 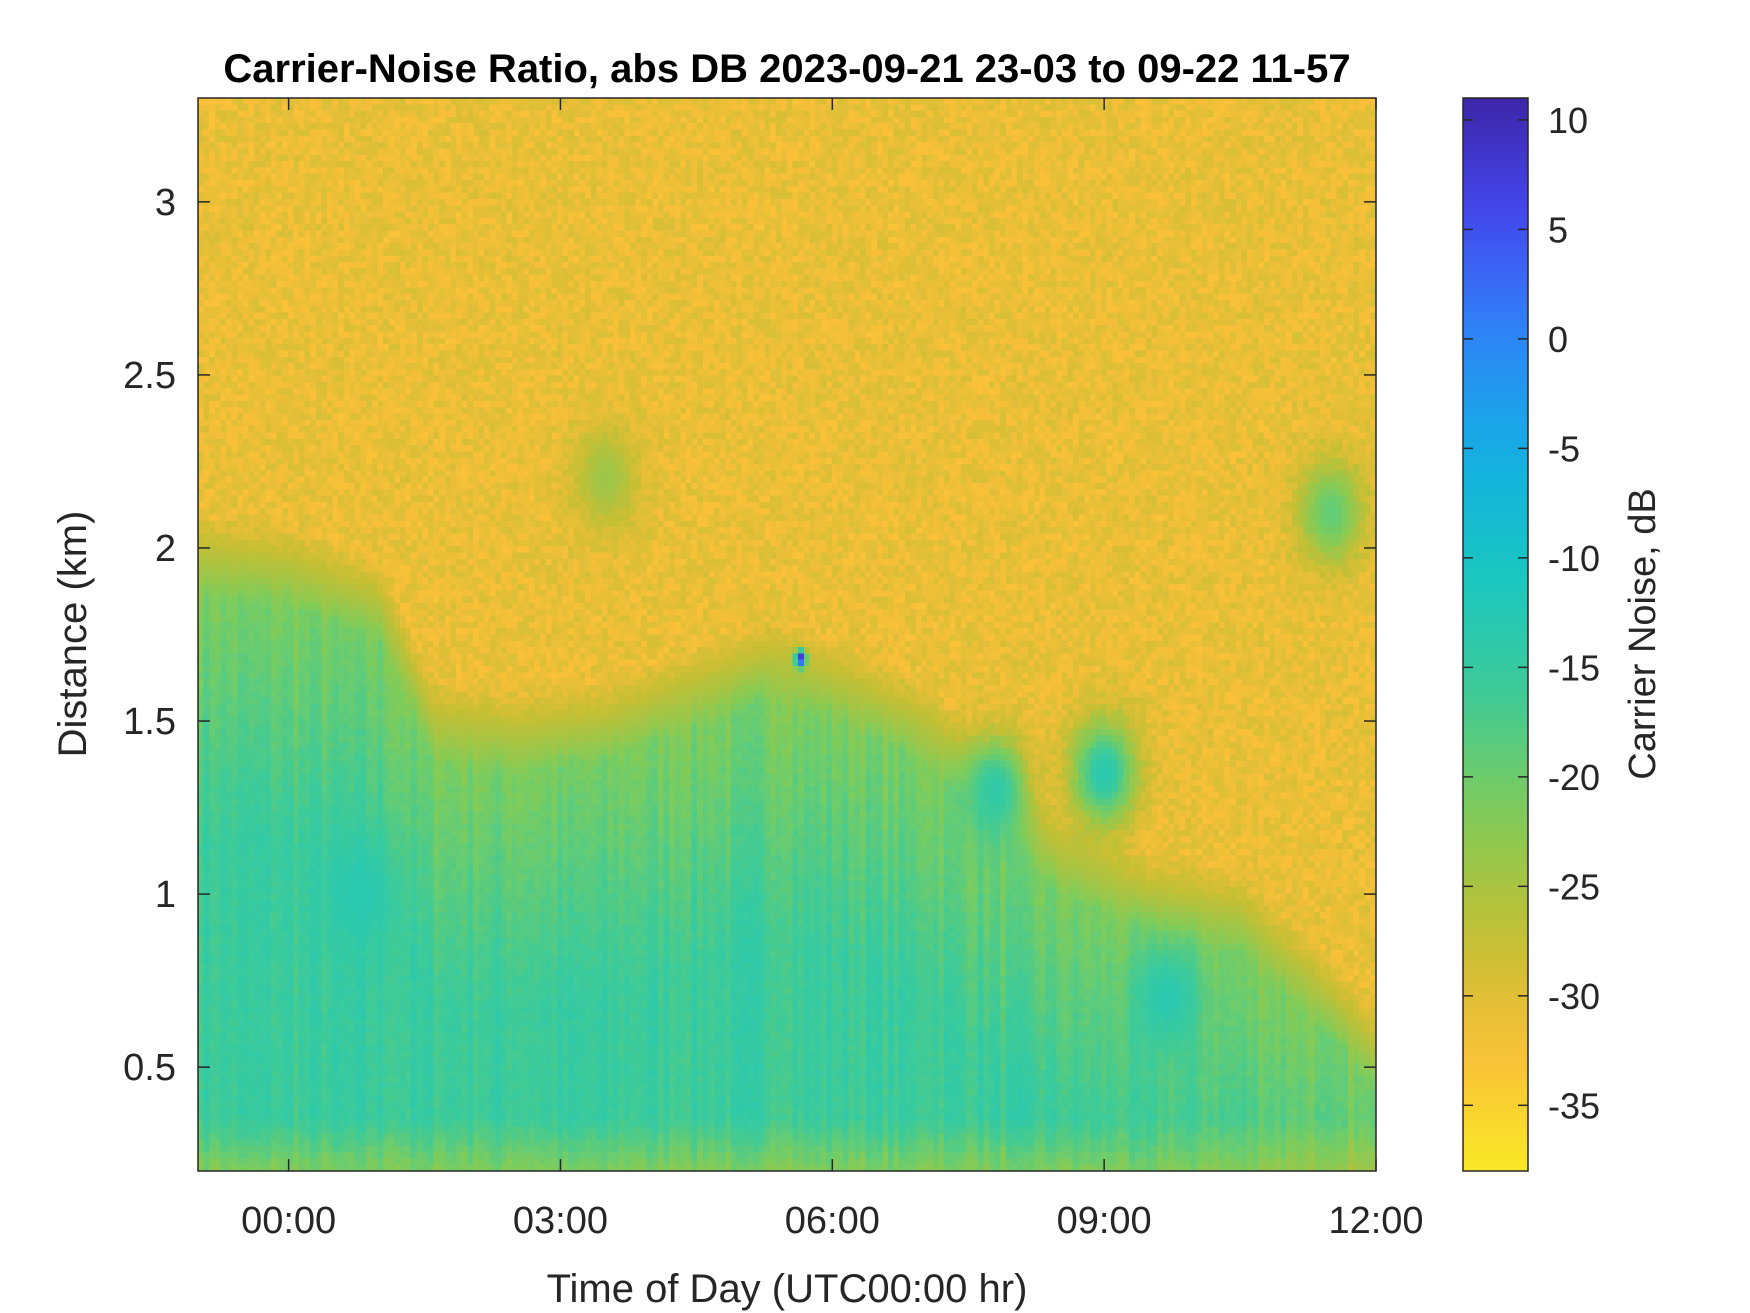 I want to click on colorbar-tick-label: -5, so click(x=1564, y=448).